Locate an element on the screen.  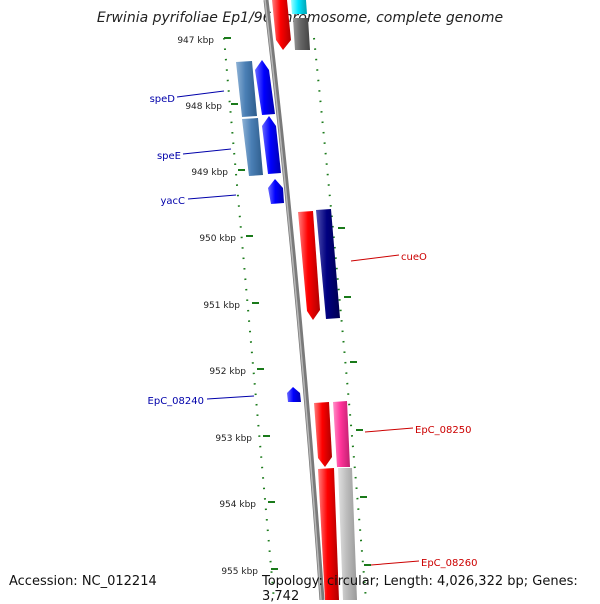
ruler-label: 952 kbp is located at coordinates (227, 372).